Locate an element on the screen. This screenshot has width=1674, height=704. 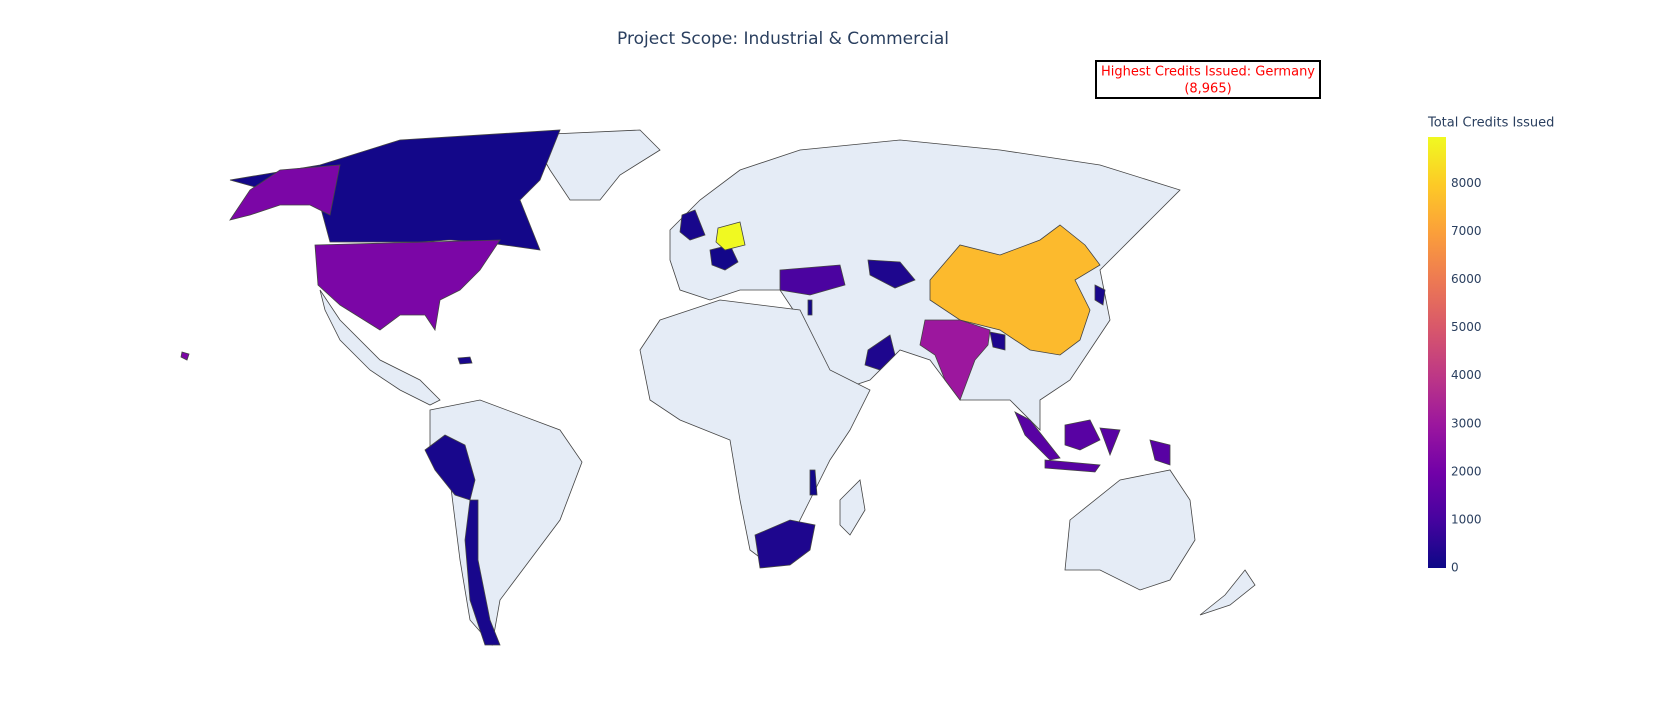
madagascar is located at coordinates (852, 507).